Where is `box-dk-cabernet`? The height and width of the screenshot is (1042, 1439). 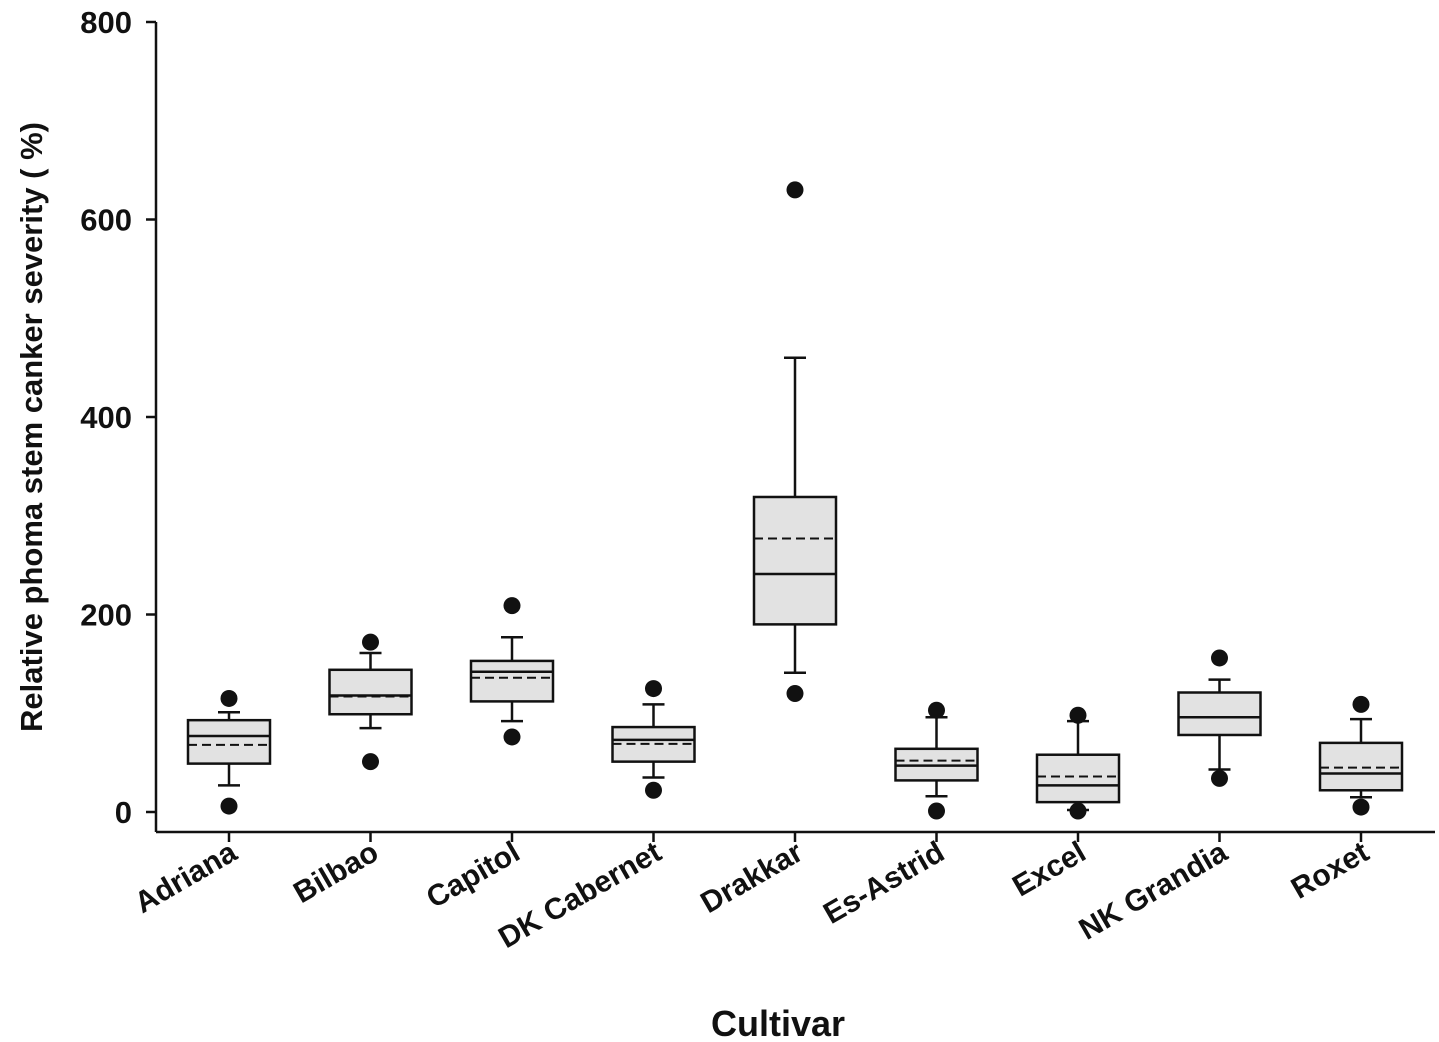 box-dk-cabernet is located at coordinates (653, 739).